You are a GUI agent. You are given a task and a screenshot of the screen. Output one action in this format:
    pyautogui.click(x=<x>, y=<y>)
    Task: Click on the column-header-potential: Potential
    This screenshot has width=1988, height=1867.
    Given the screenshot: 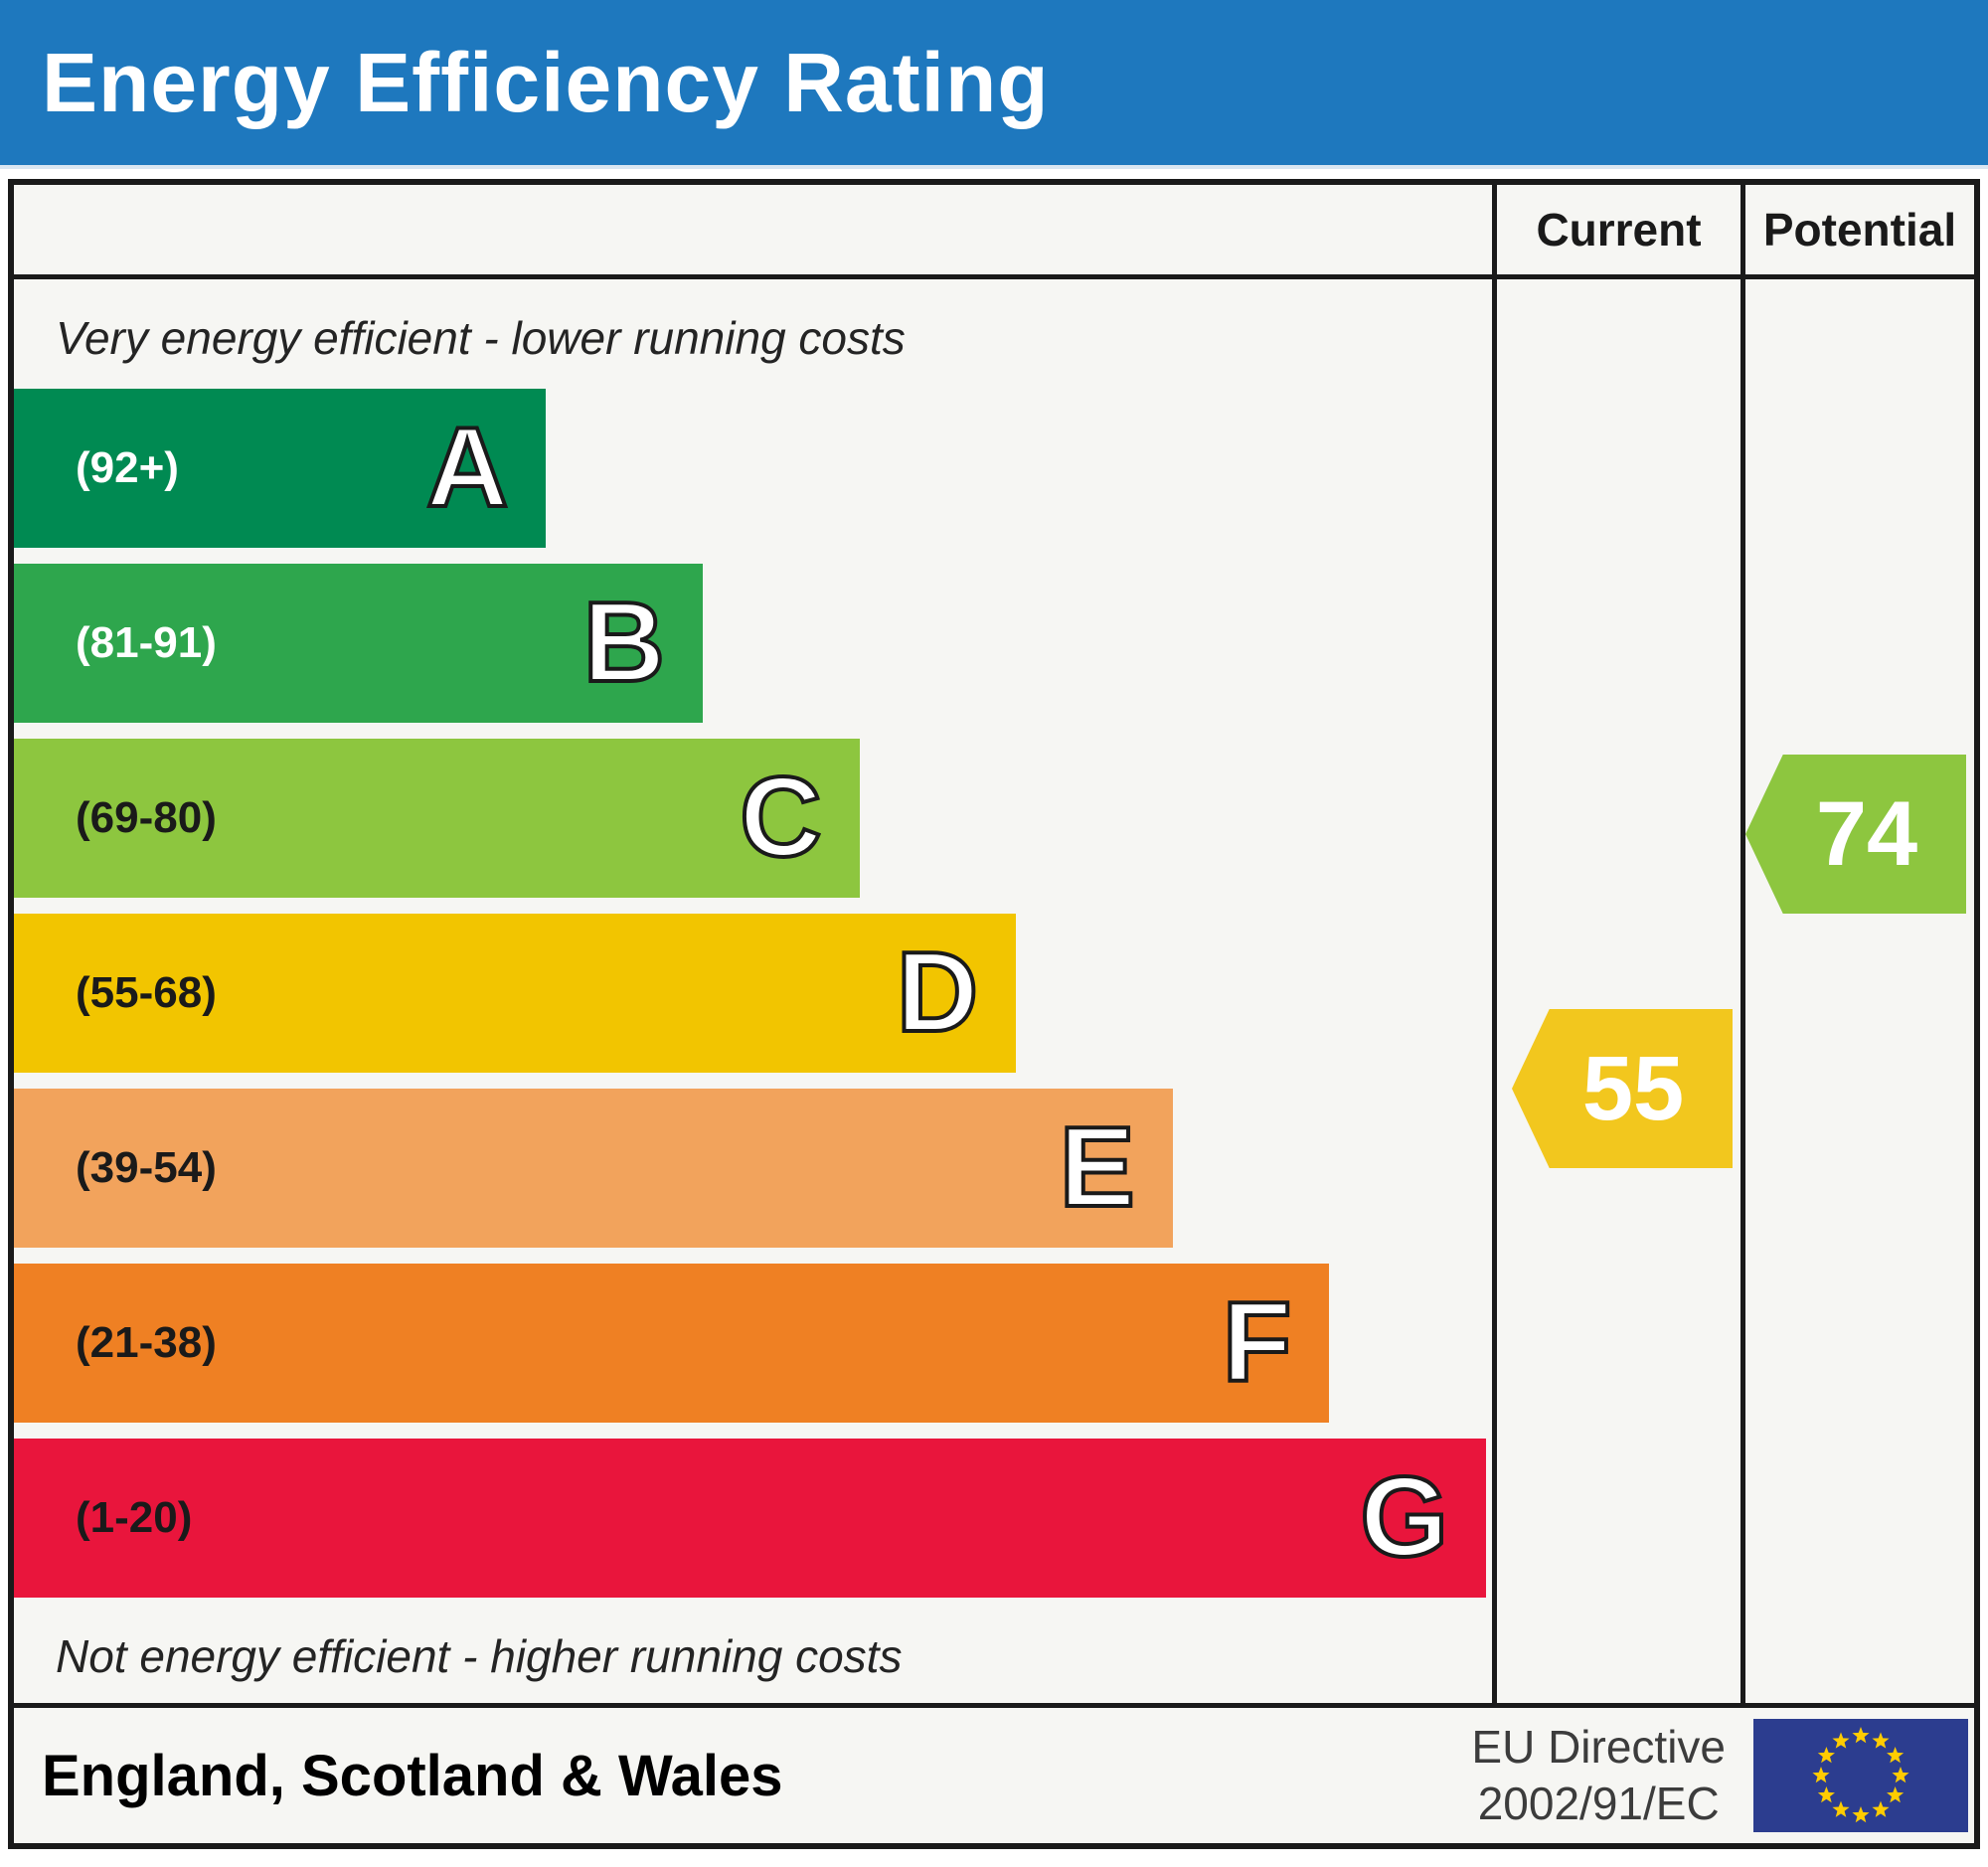 What is the action you would take?
    pyautogui.click(x=1857, y=229)
    